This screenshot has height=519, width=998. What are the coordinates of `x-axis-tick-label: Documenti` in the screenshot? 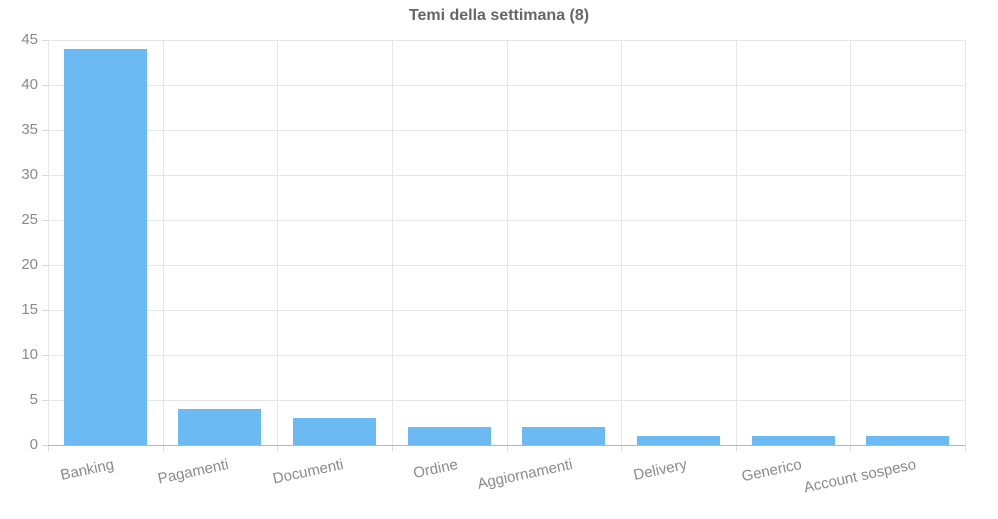 It's located at (308, 472).